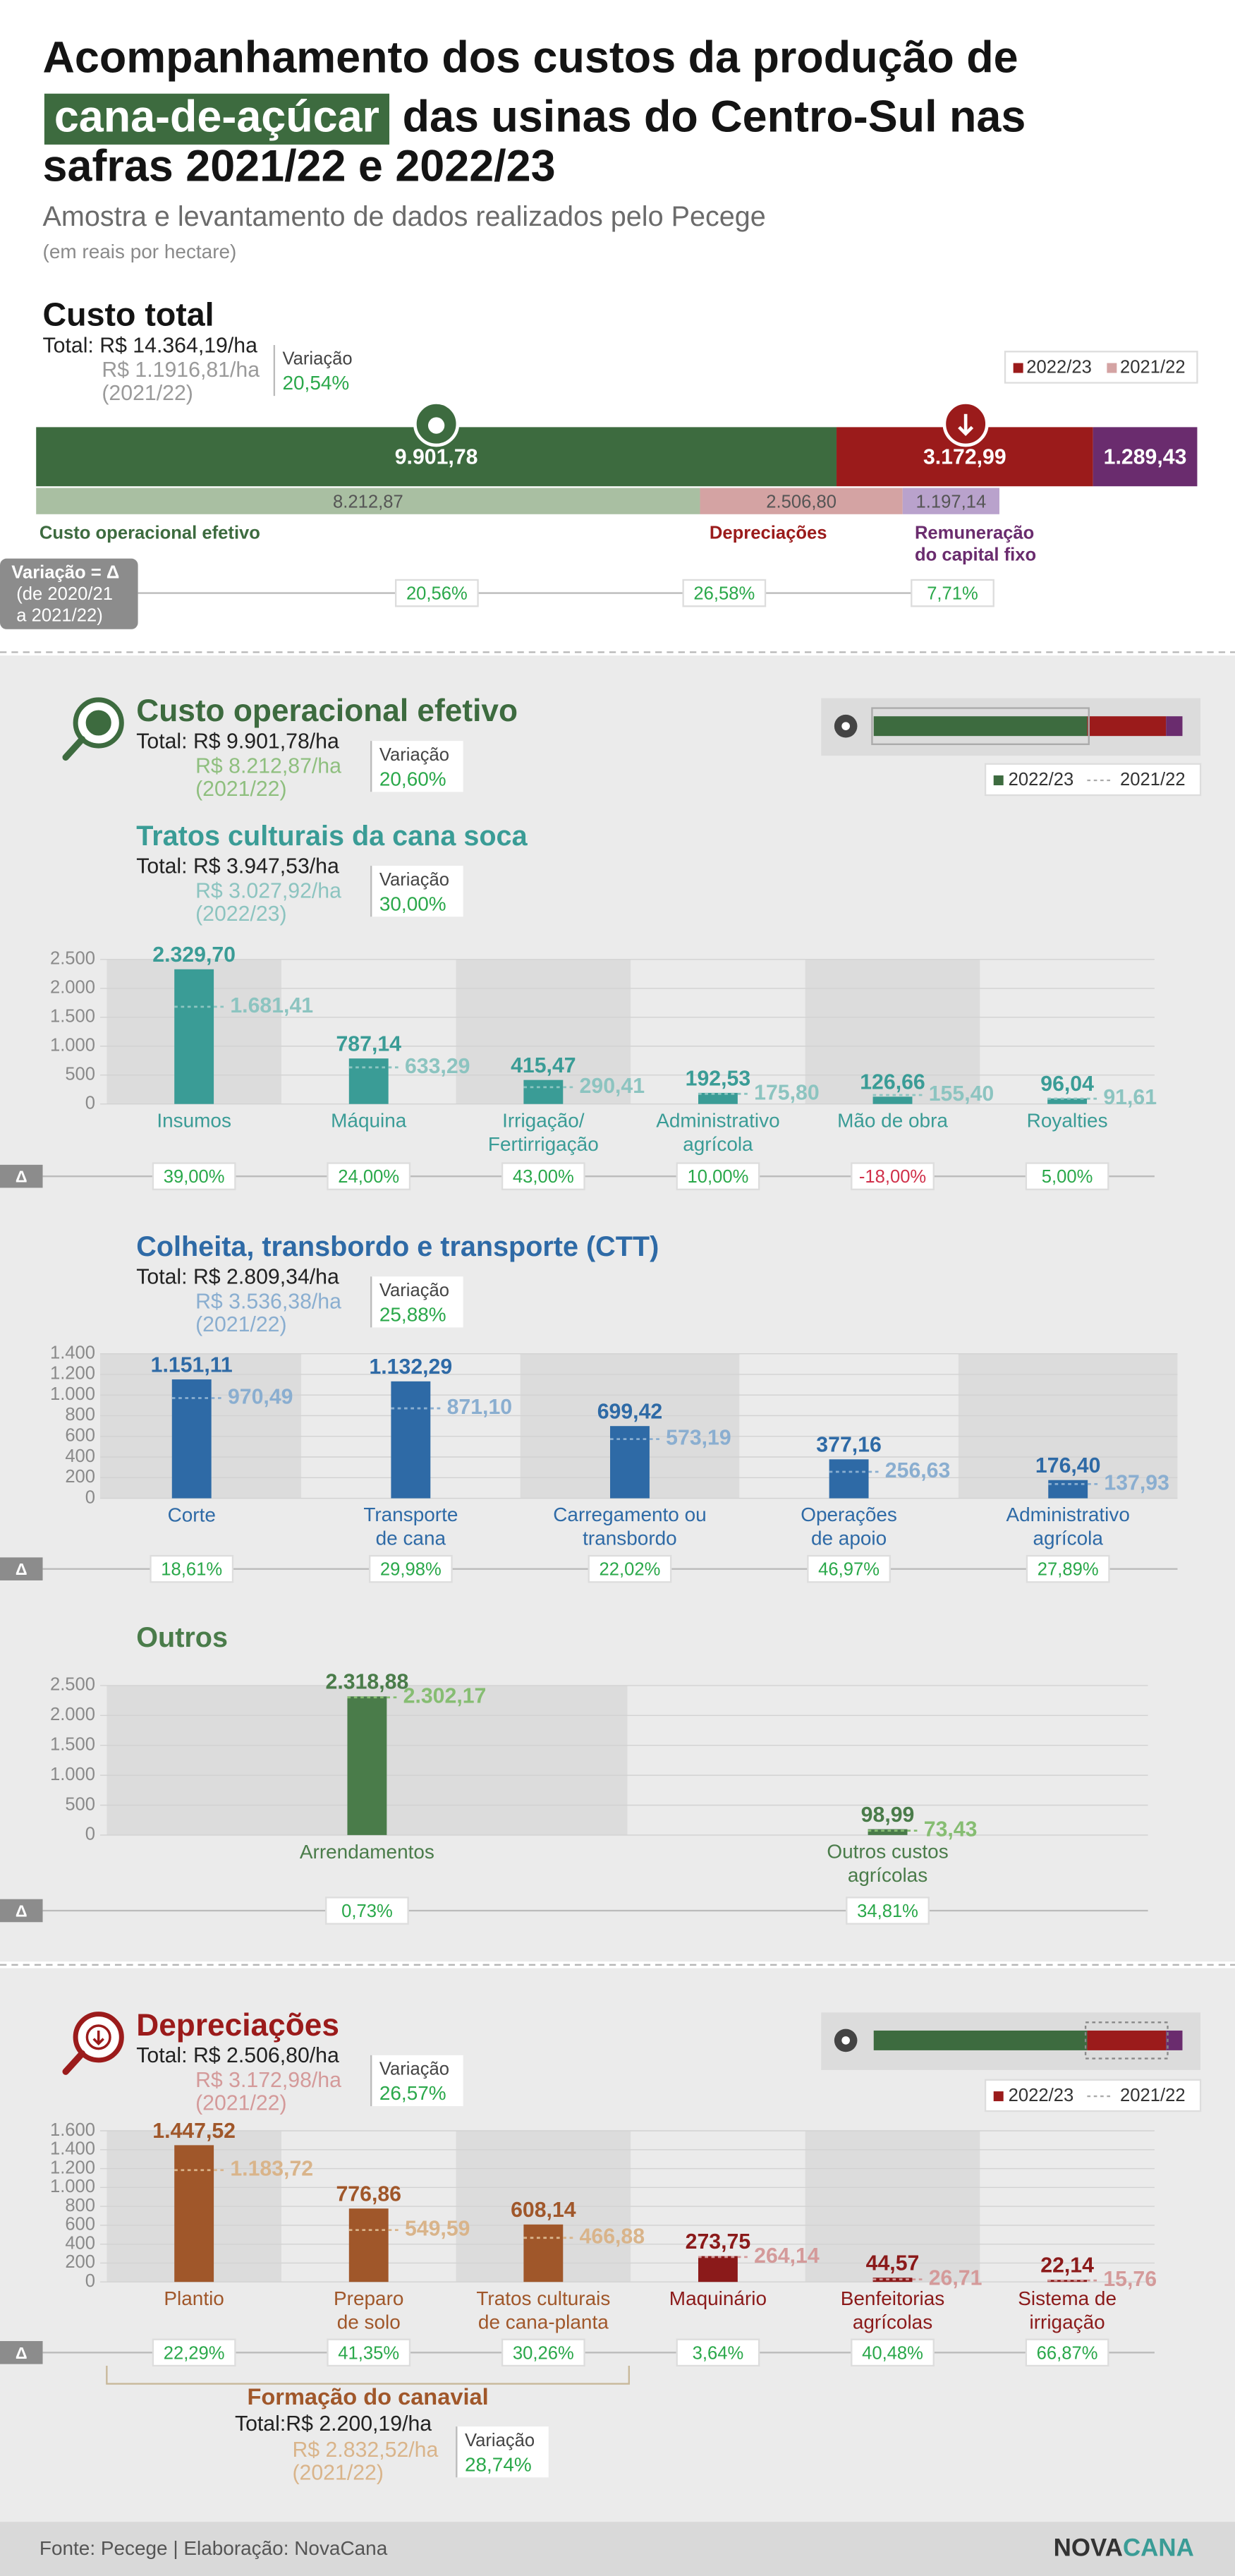 Image resolution: width=1235 pixels, height=2576 pixels. What do you see at coordinates (436, 426) in the screenshot?
I see `segment-icon-bag` at bounding box center [436, 426].